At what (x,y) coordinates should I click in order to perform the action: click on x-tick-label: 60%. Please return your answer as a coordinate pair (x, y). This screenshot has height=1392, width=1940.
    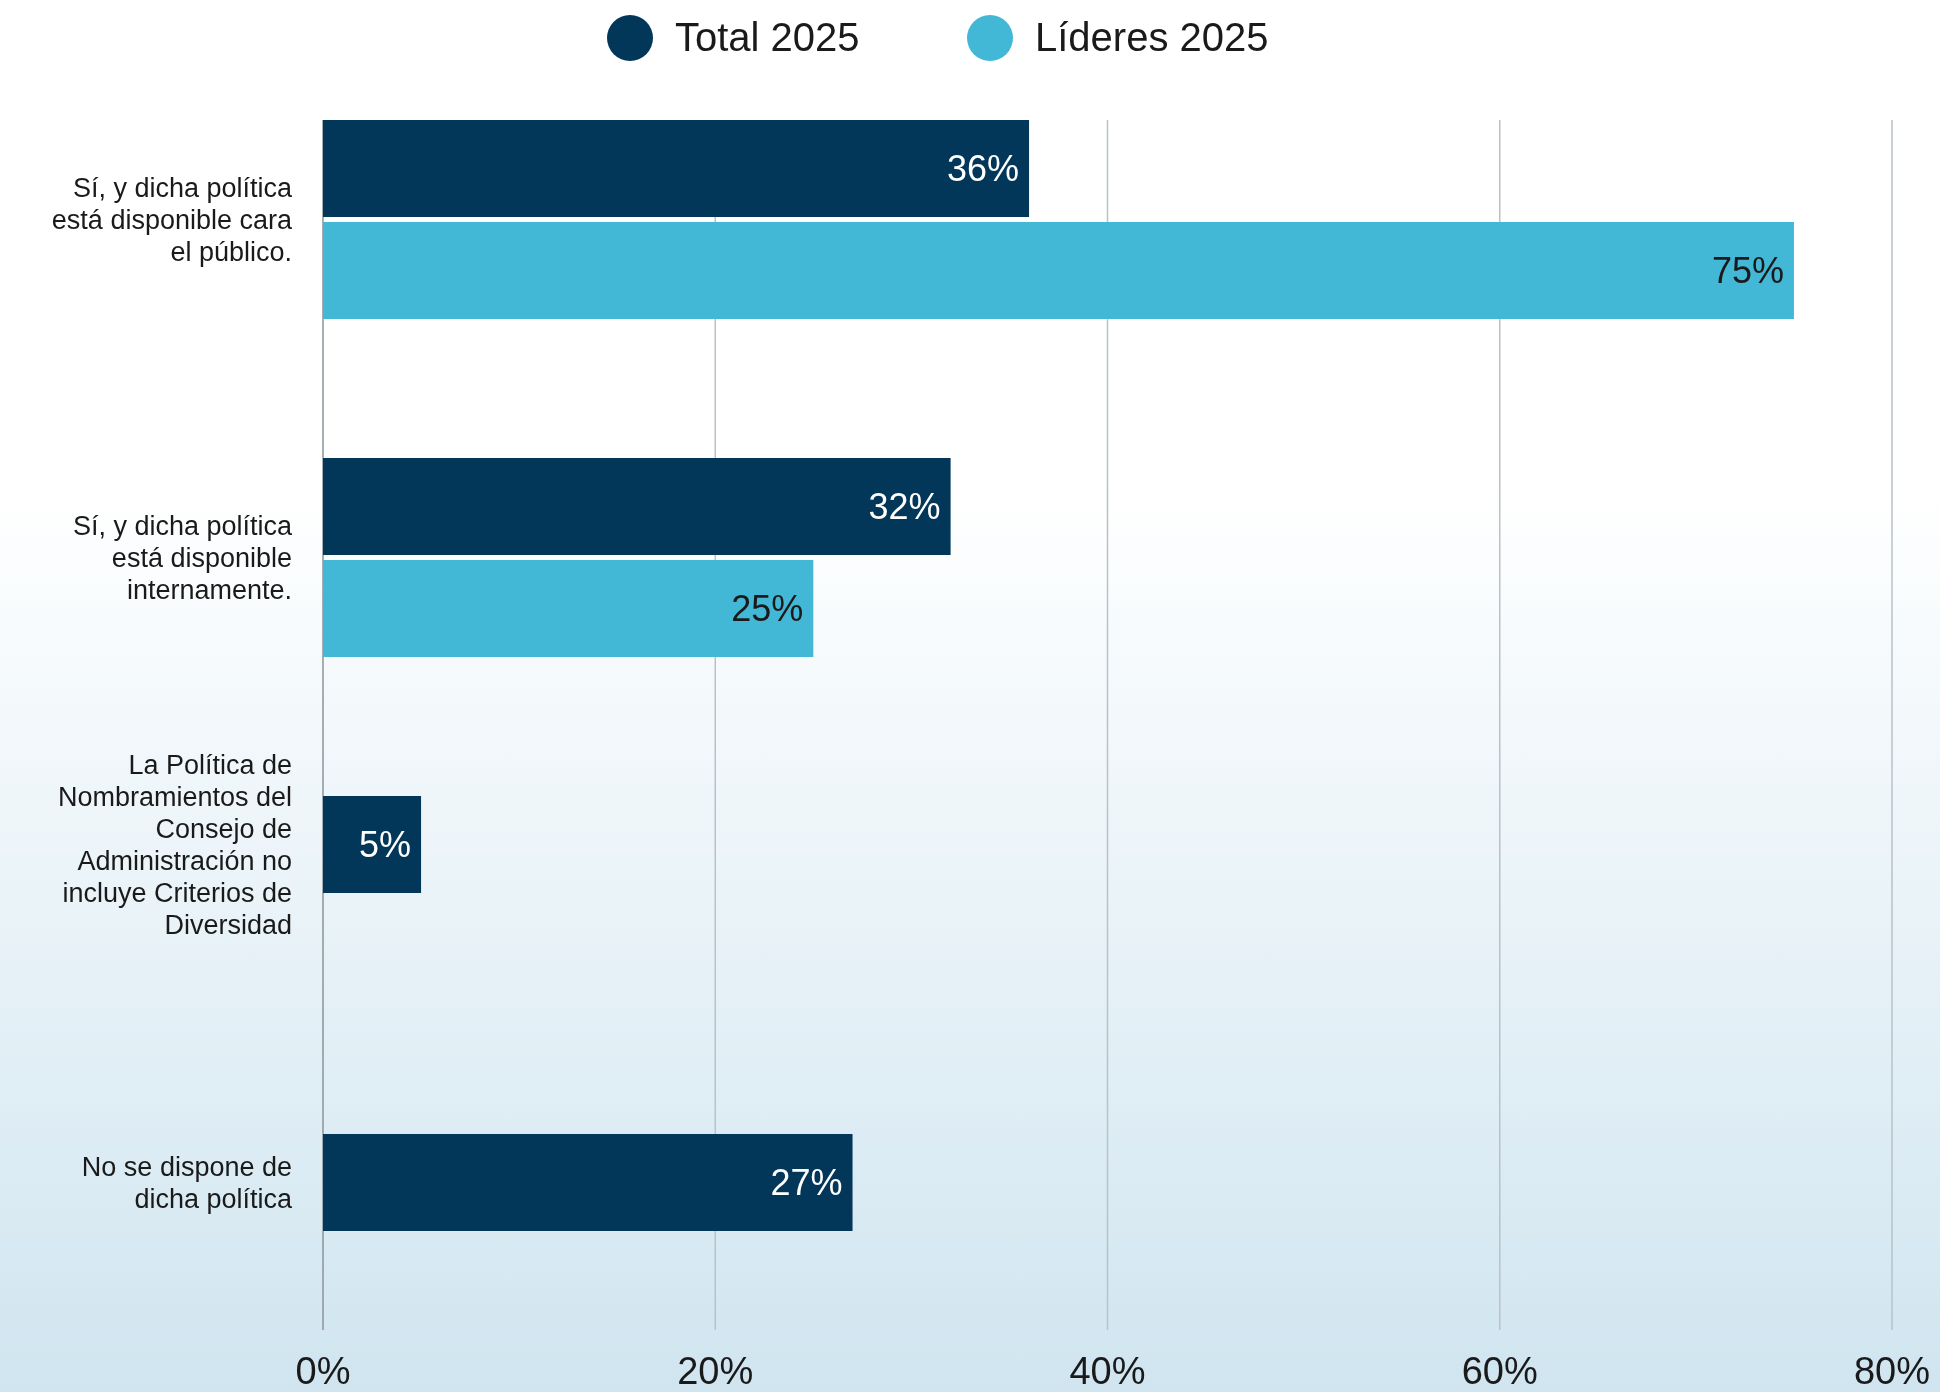
    Looking at the image, I should click on (1499, 1371).